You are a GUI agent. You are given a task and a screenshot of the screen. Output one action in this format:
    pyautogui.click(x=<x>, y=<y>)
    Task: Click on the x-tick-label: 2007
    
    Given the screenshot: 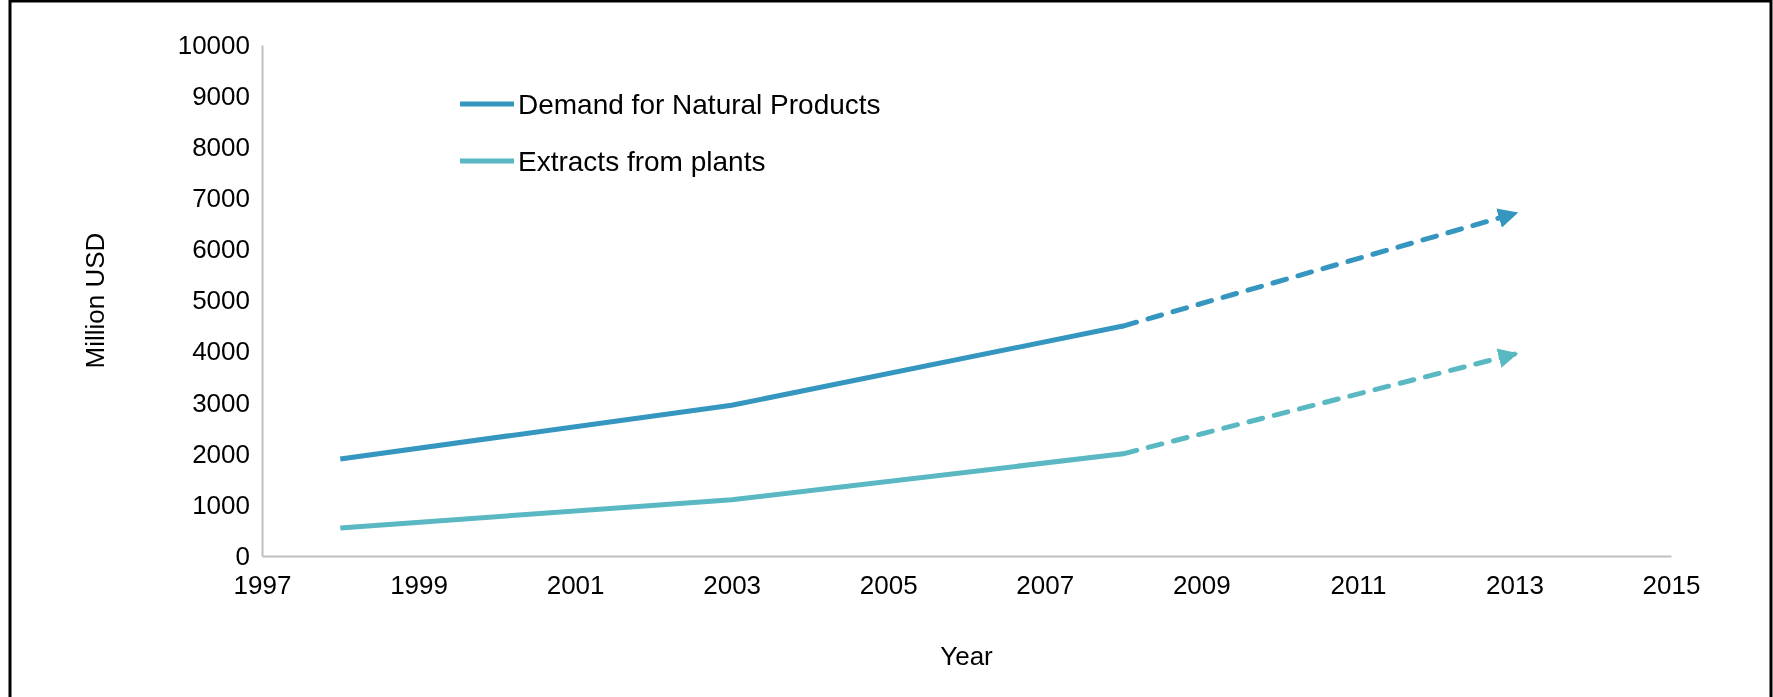 What is the action you would take?
    pyautogui.click(x=1045, y=585)
    